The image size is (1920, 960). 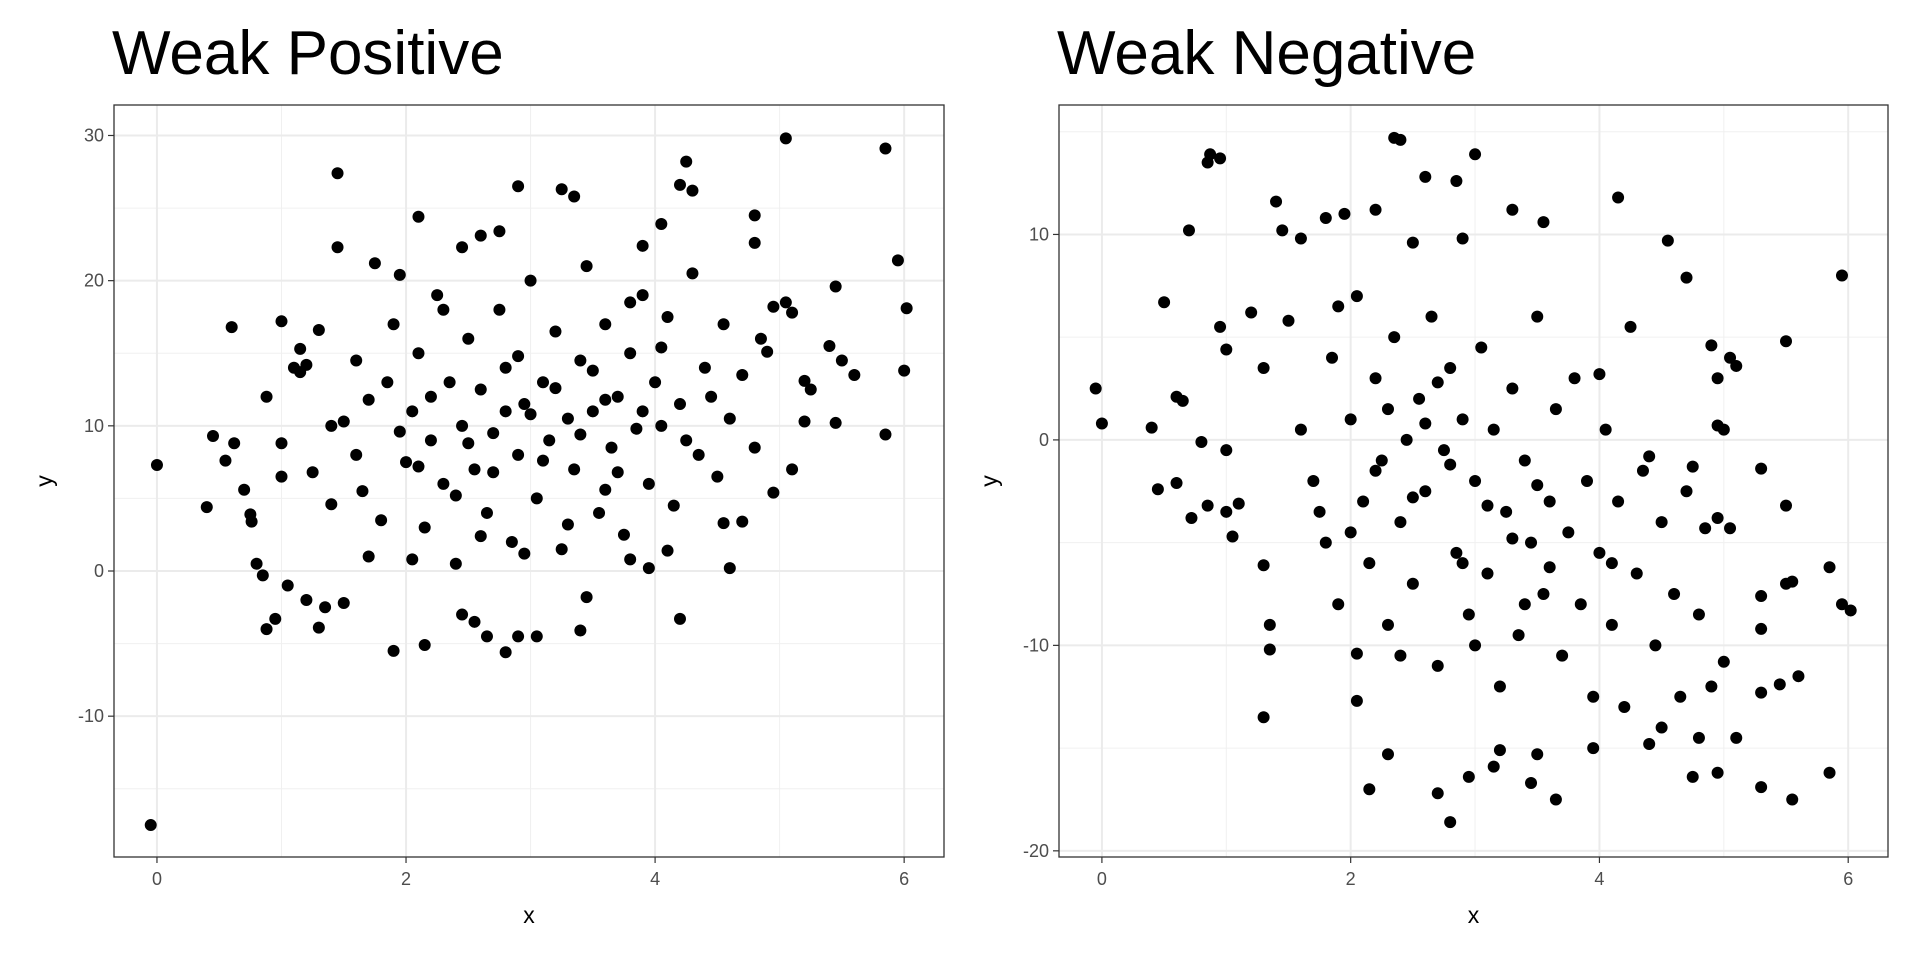 I want to click on y-axis-title: y, so click(x=44, y=481).